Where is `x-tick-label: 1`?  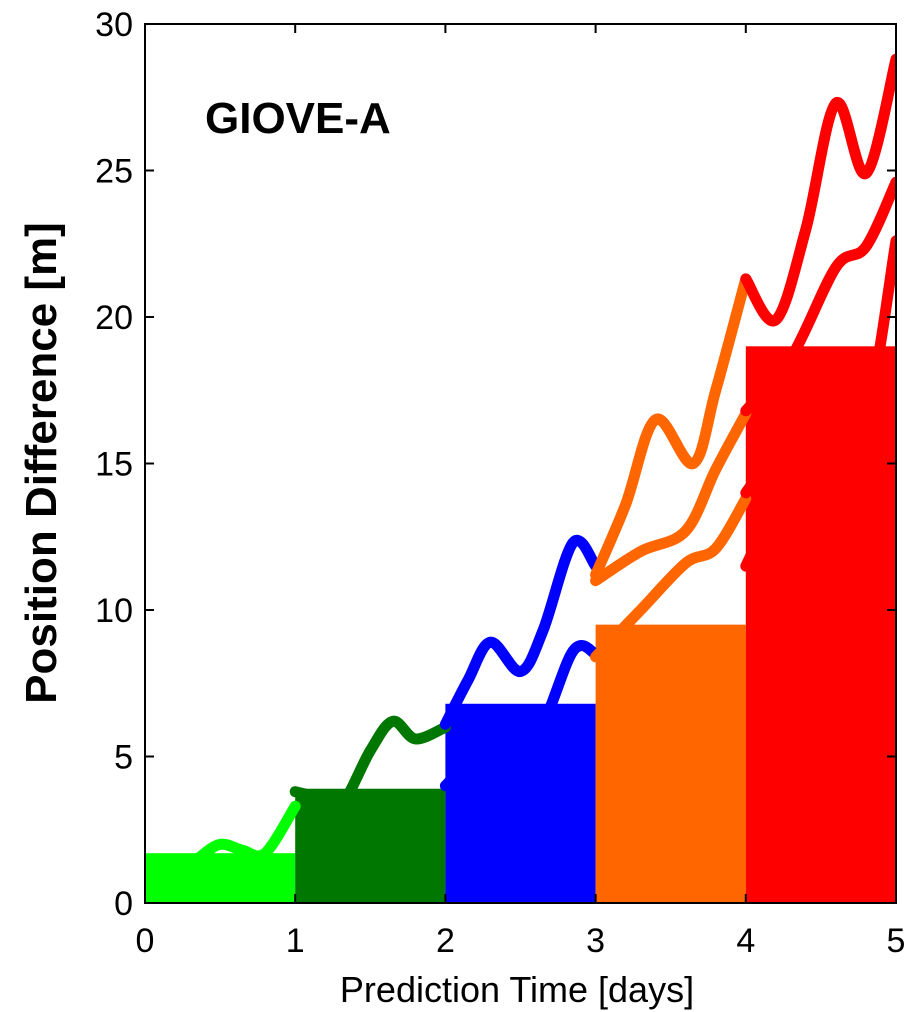 x-tick-label: 1 is located at coordinates (295, 941).